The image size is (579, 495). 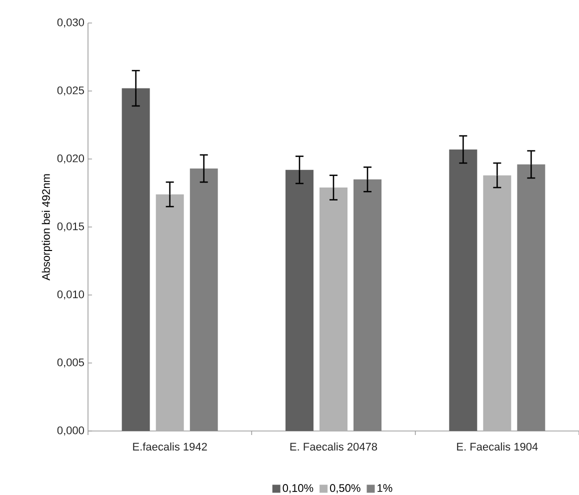 What do you see at coordinates (70, 91) in the screenshot?
I see `y-tick-label: 0,025` at bounding box center [70, 91].